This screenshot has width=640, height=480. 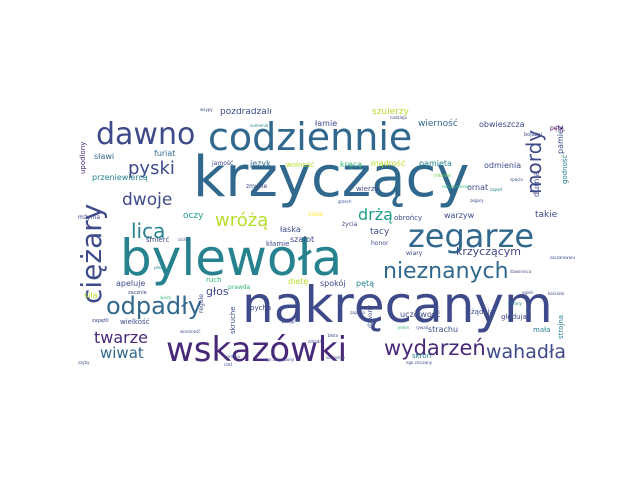 I want to click on word: wiwat, so click(x=122, y=353).